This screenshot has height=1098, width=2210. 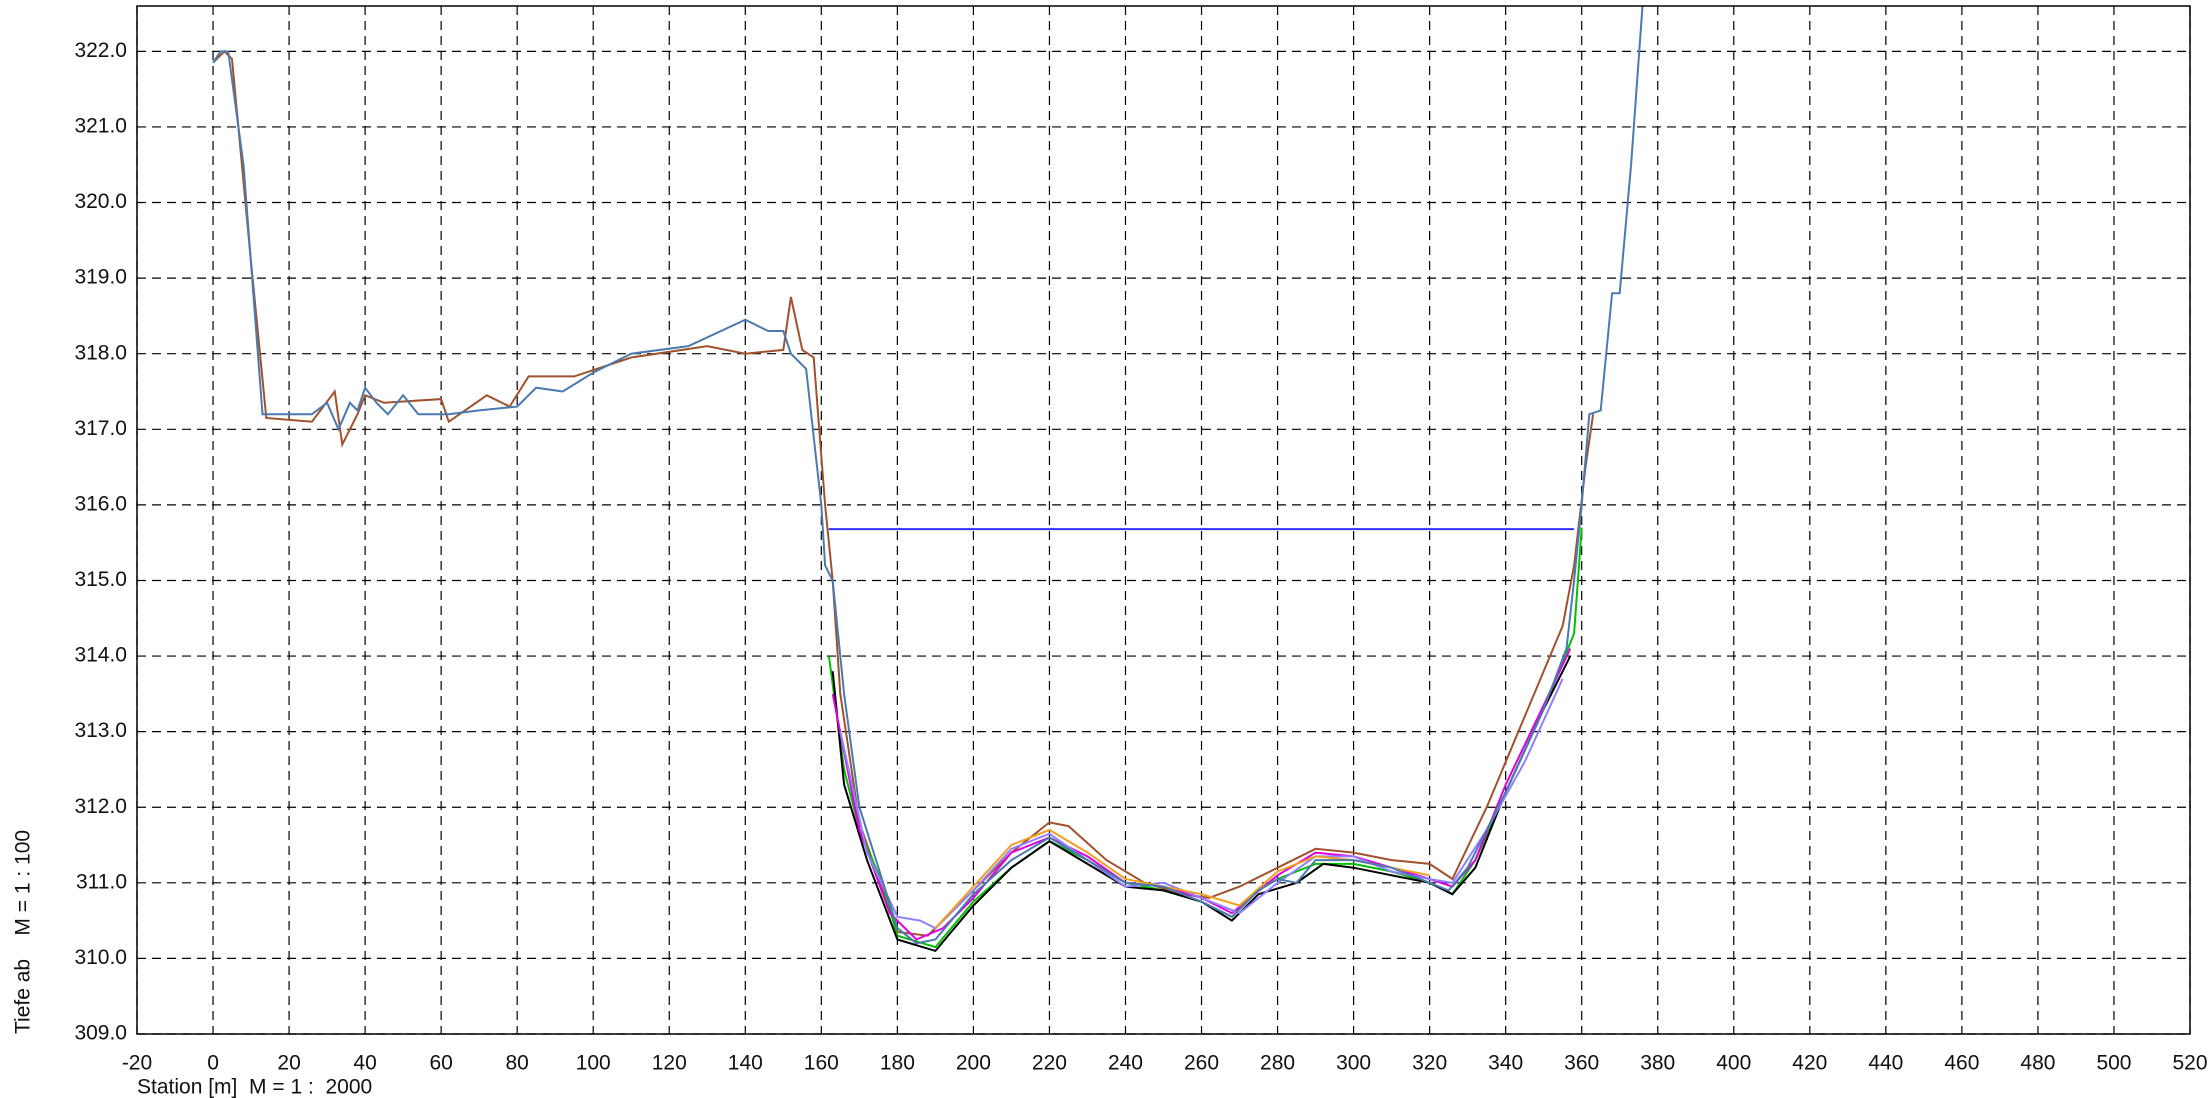 What do you see at coordinates (137, 1063) in the screenshot?
I see `x-tick-label: -20` at bounding box center [137, 1063].